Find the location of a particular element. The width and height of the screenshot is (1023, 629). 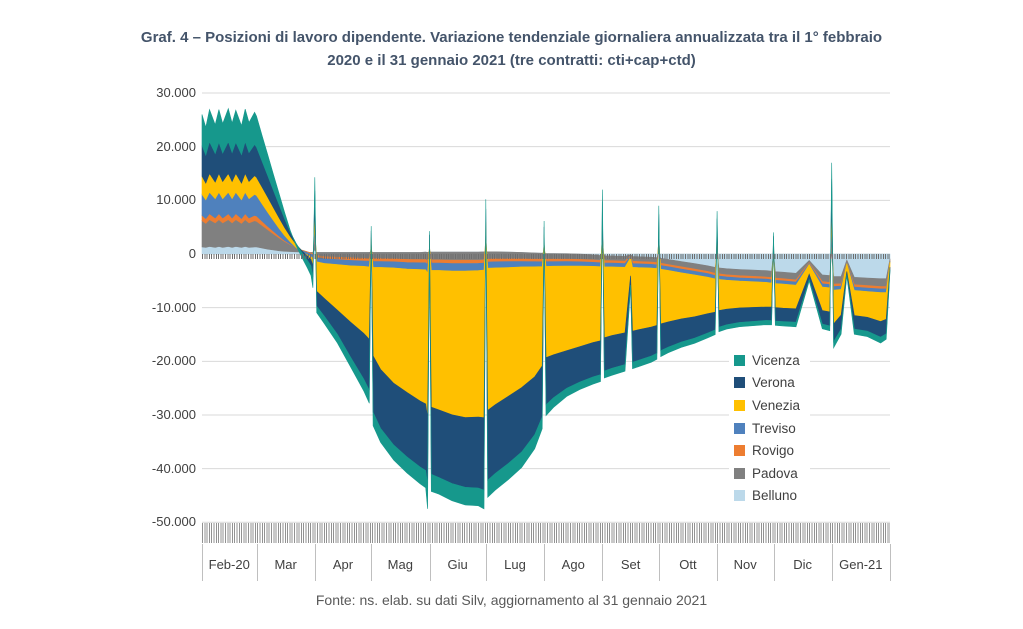

legend-item-belluno: Belluno is located at coordinates (767, 496).